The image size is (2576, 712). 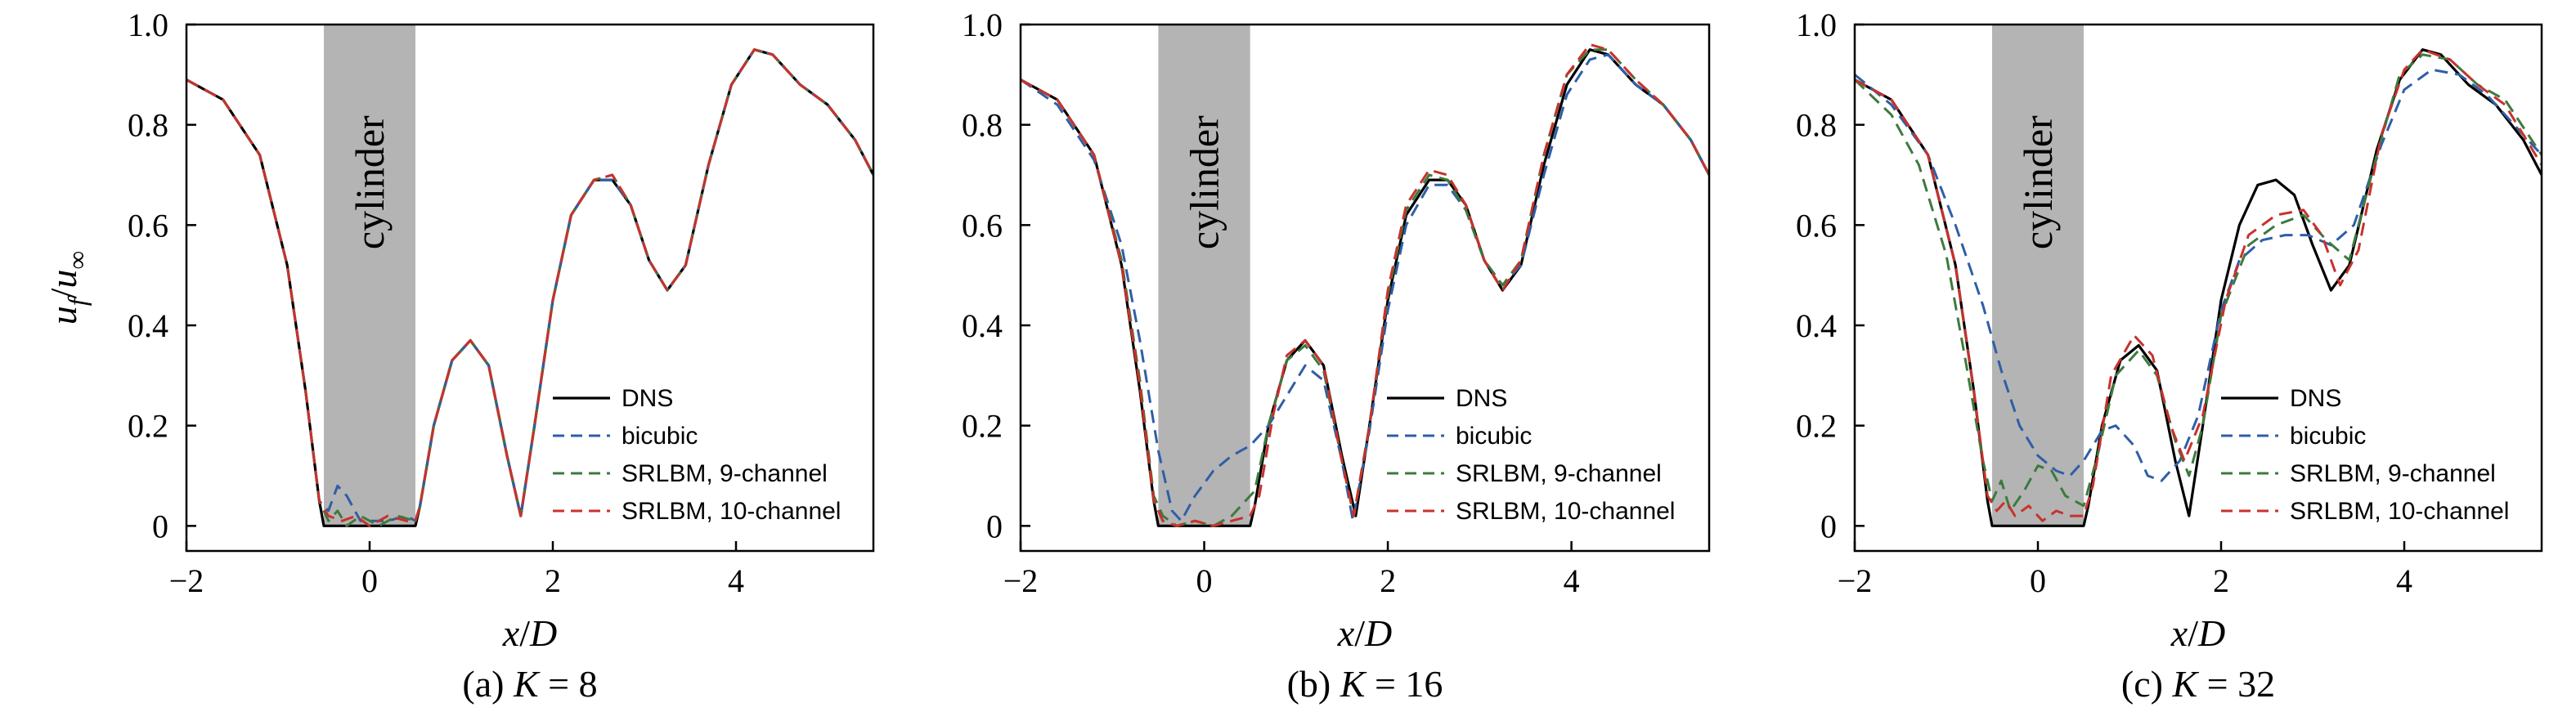 What do you see at coordinates (1365, 684) in the screenshot?
I see `panel-caption: (b) K = 16` at bounding box center [1365, 684].